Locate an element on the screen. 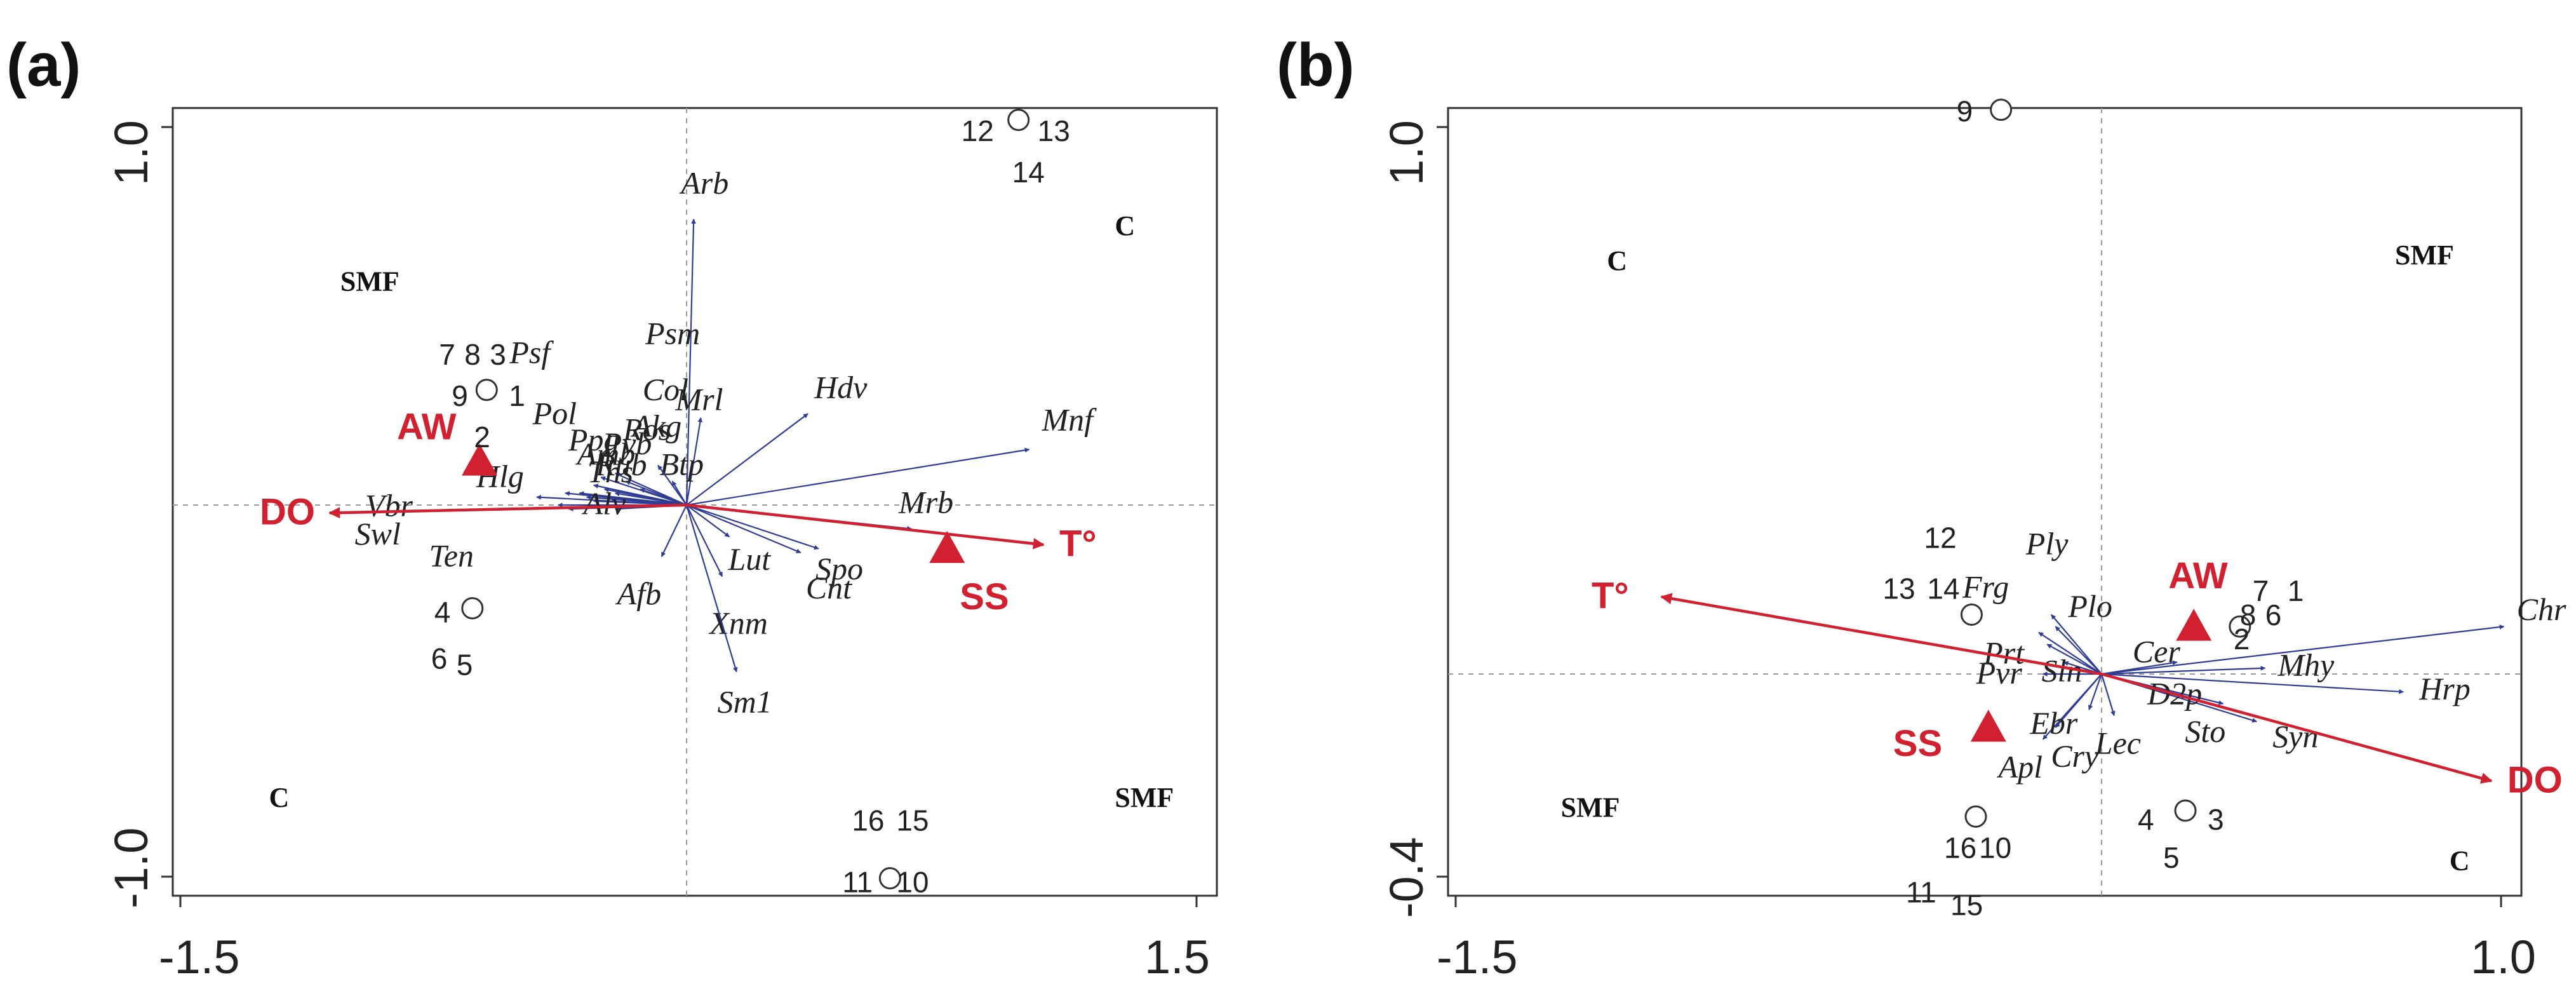  env-point-label-ss-a: SS is located at coordinates (984, 596).